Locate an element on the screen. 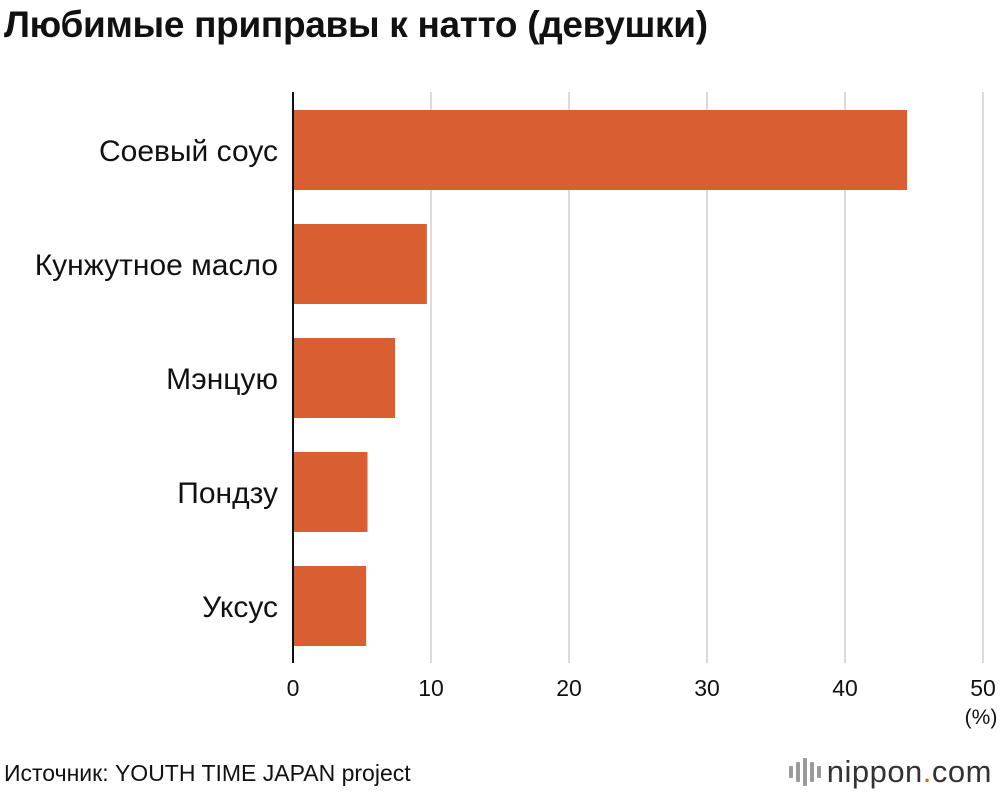 This screenshot has height=796, width=1000. x-tick-label: 20 is located at coordinates (569, 688).